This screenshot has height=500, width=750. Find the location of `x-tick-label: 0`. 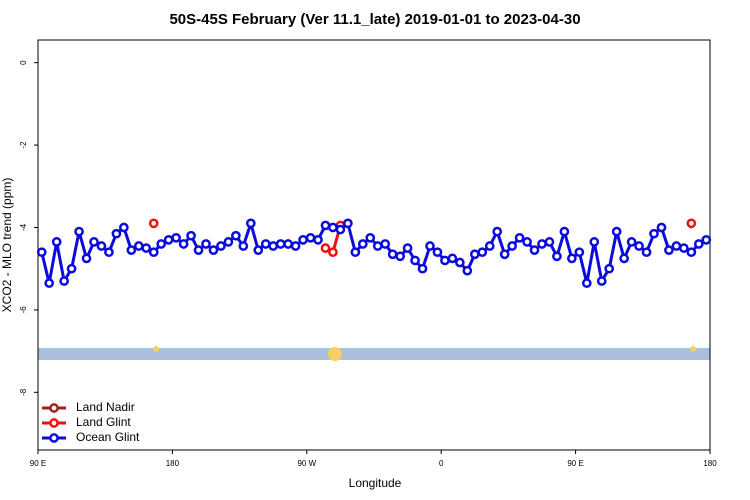

x-tick-label: 0 is located at coordinates (441, 463).